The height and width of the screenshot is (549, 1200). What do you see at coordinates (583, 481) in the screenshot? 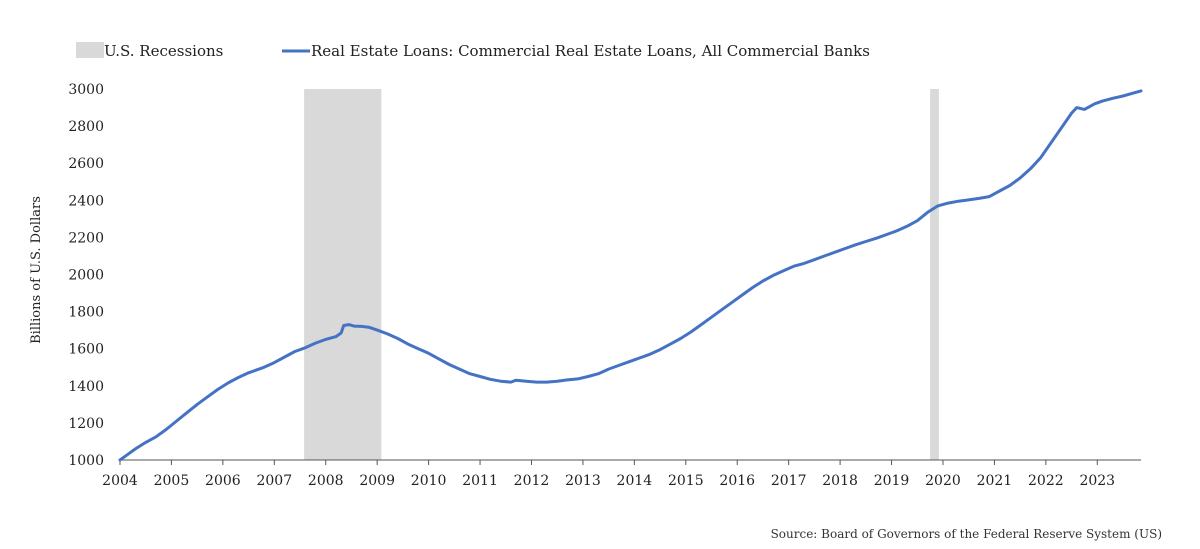
I see `x-tick-label-2013: 2013` at bounding box center [583, 481].